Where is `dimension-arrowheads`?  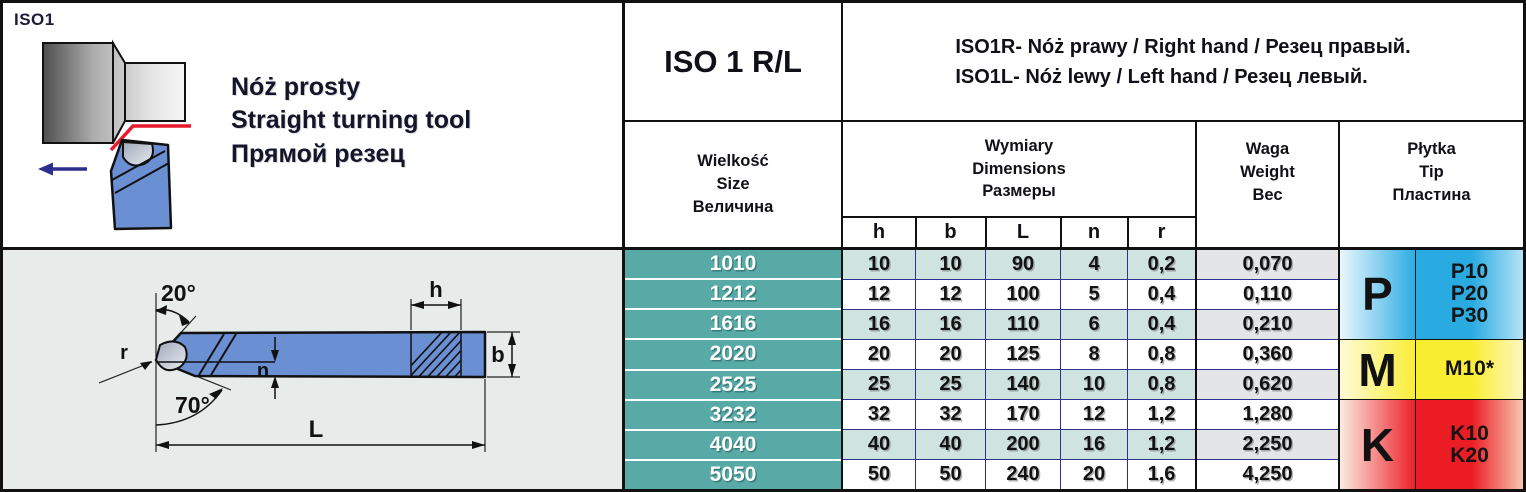
dimension-arrowheads is located at coordinates (328, 375).